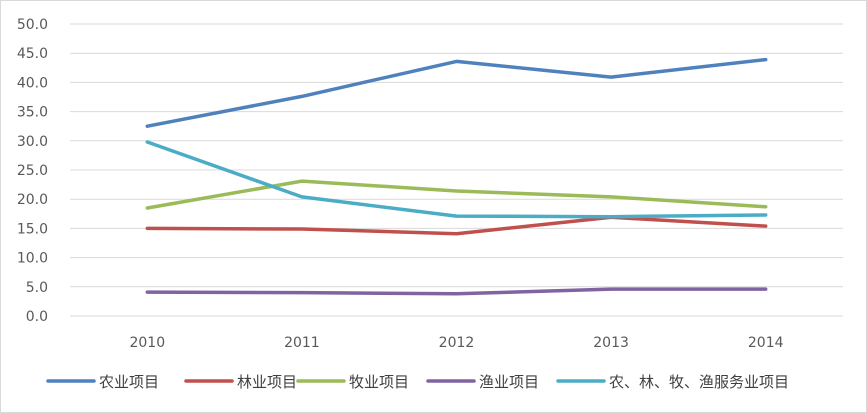 Image resolution: width=867 pixels, height=413 pixels. What do you see at coordinates (32, 200) in the screenshot?
I see `y-tick-label: 20.0` at bounding box center [32, 200].